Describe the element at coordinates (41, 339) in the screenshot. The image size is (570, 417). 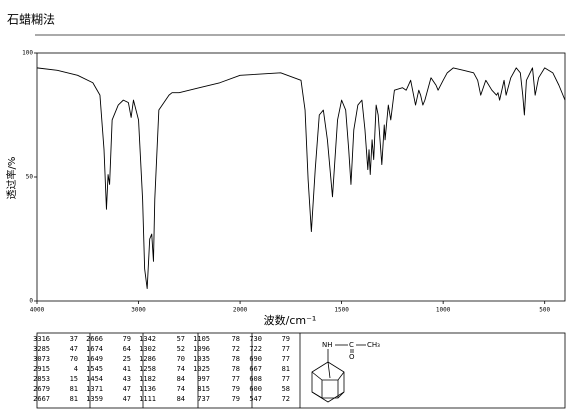
I see `table-cell: 3316` at that location.